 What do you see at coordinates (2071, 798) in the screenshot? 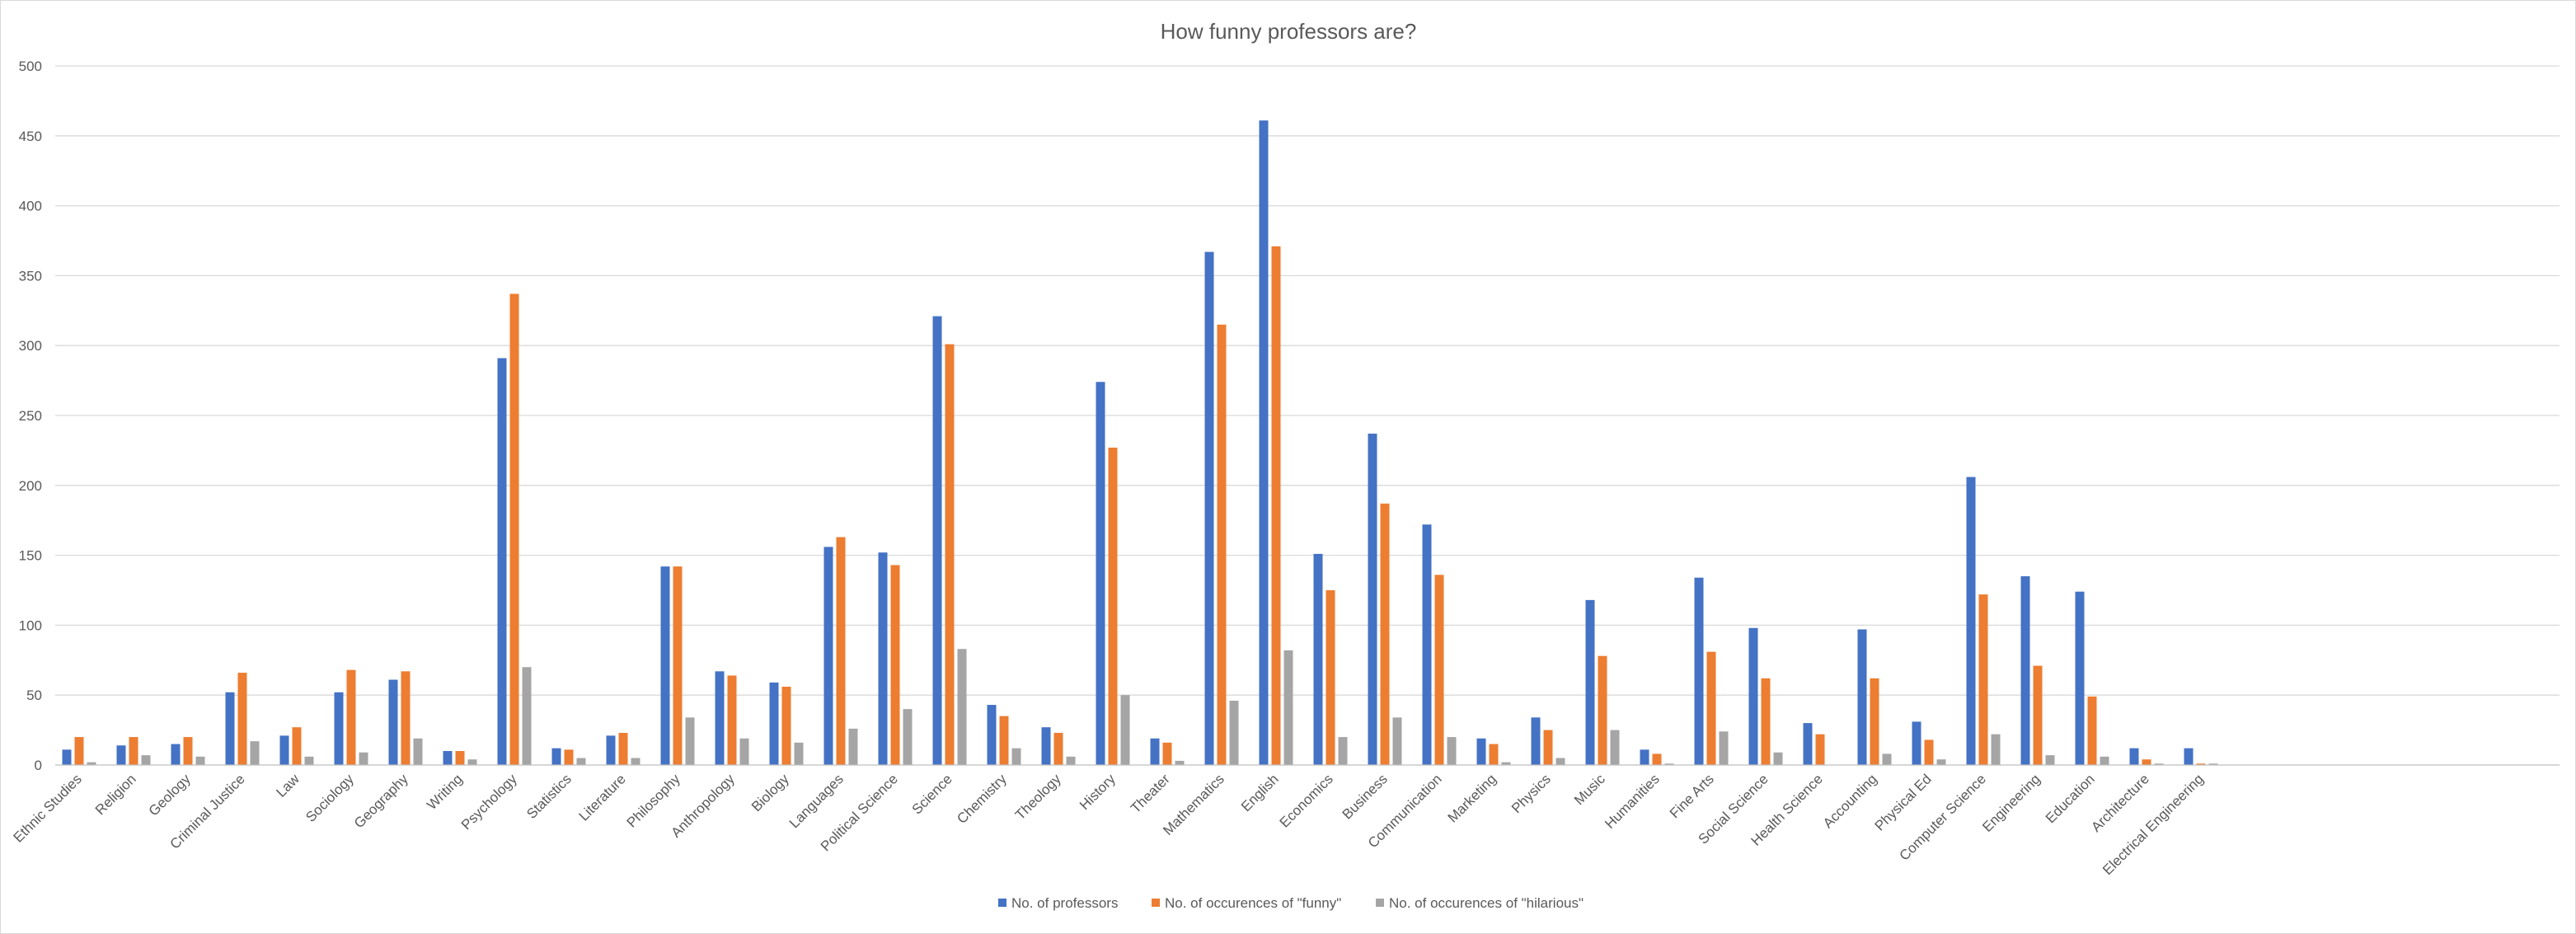
I see `x-tick-label: Education` at bounding box center [2071, 798].